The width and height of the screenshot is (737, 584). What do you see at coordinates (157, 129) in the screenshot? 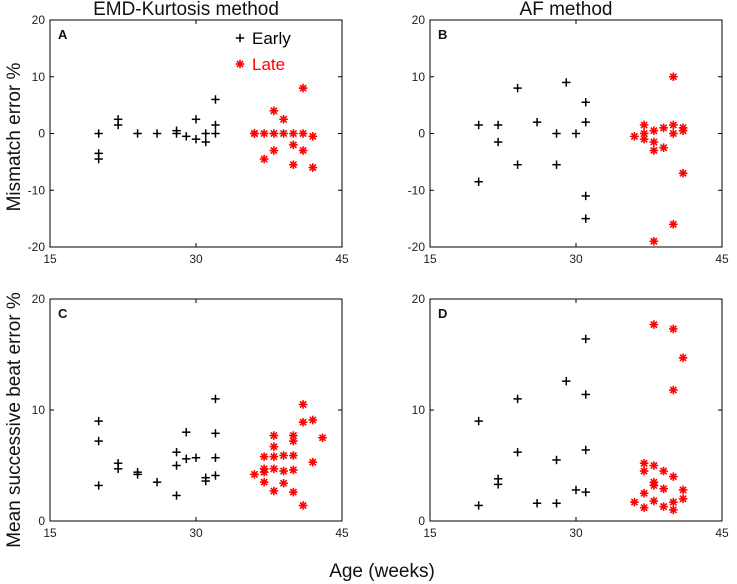
I see `series-early` at bounding box center [157, 129].